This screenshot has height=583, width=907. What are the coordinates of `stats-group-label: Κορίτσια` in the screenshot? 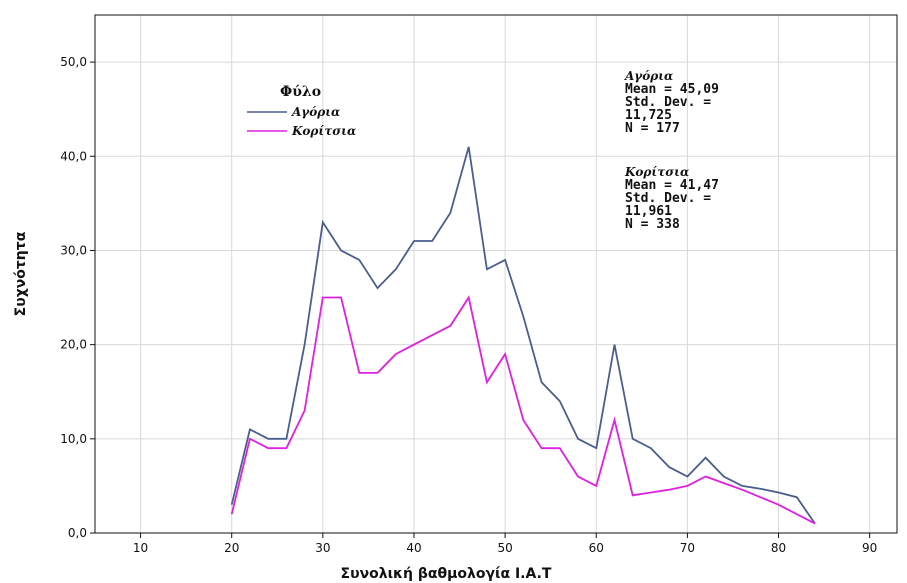 It's located at (656, 172).